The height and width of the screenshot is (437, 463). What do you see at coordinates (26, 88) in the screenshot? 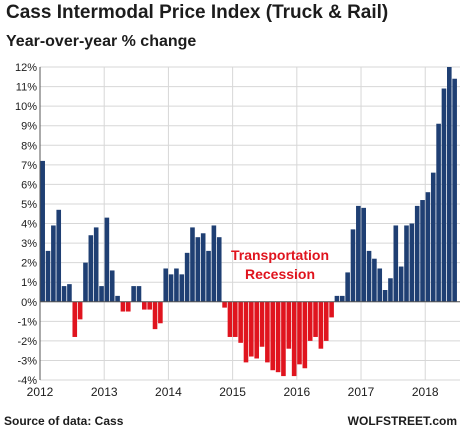
I see `y-tick-label: 11%` at bounding box center [26, 88].